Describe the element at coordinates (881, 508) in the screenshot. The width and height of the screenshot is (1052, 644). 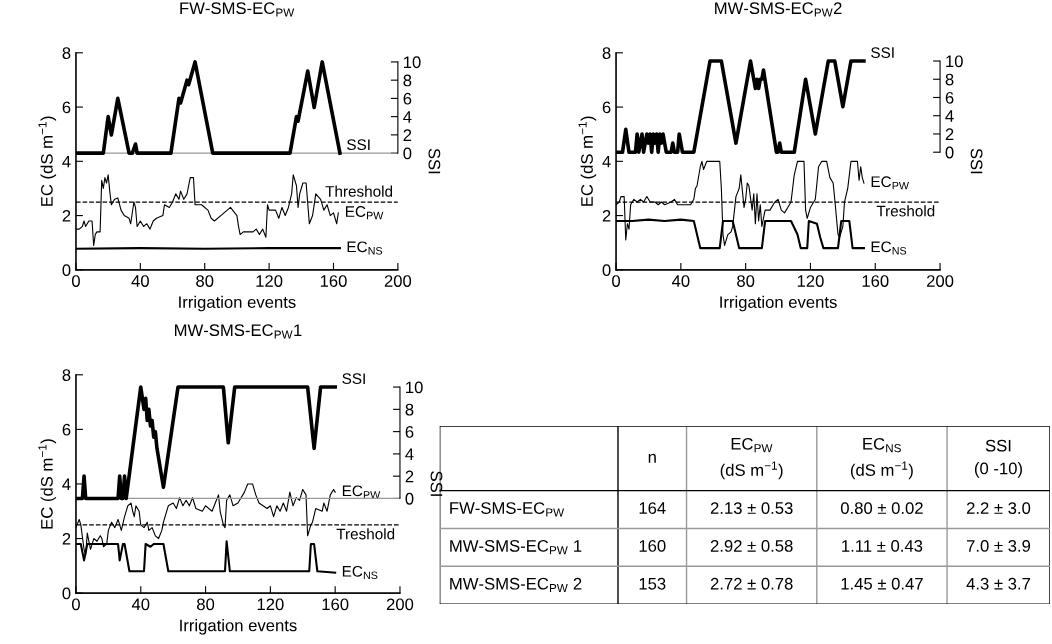
I see `text: 0.80 ± 0.02` at that location.